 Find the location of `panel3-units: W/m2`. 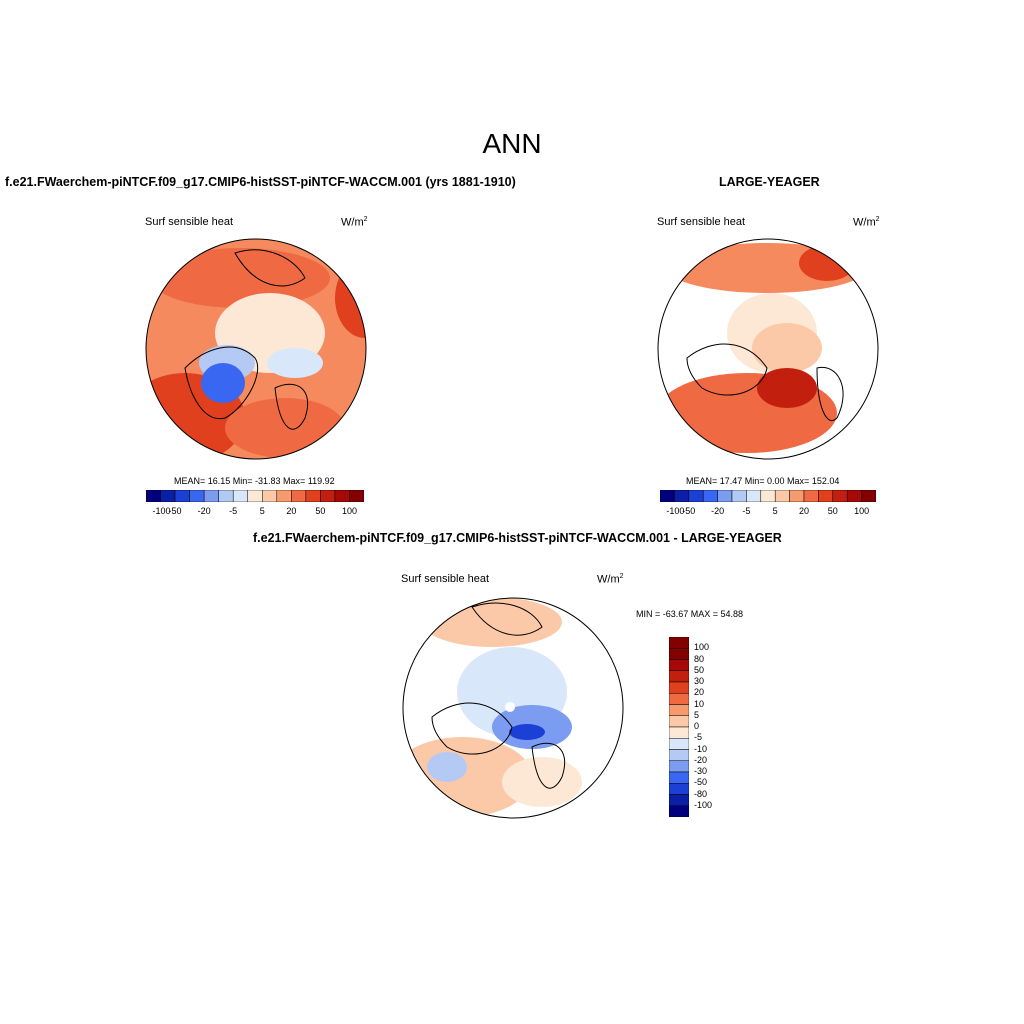

panel3-units: W/m2 is located at coordinates (610, 579).